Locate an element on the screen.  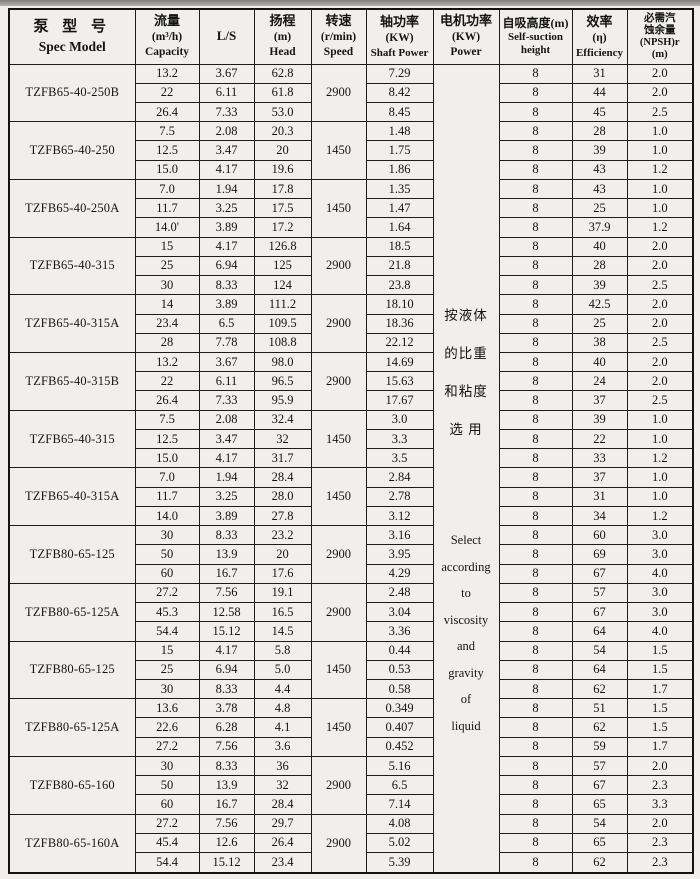
model-cell: TZFB65-40-250A is located at coordinates (72, 208).